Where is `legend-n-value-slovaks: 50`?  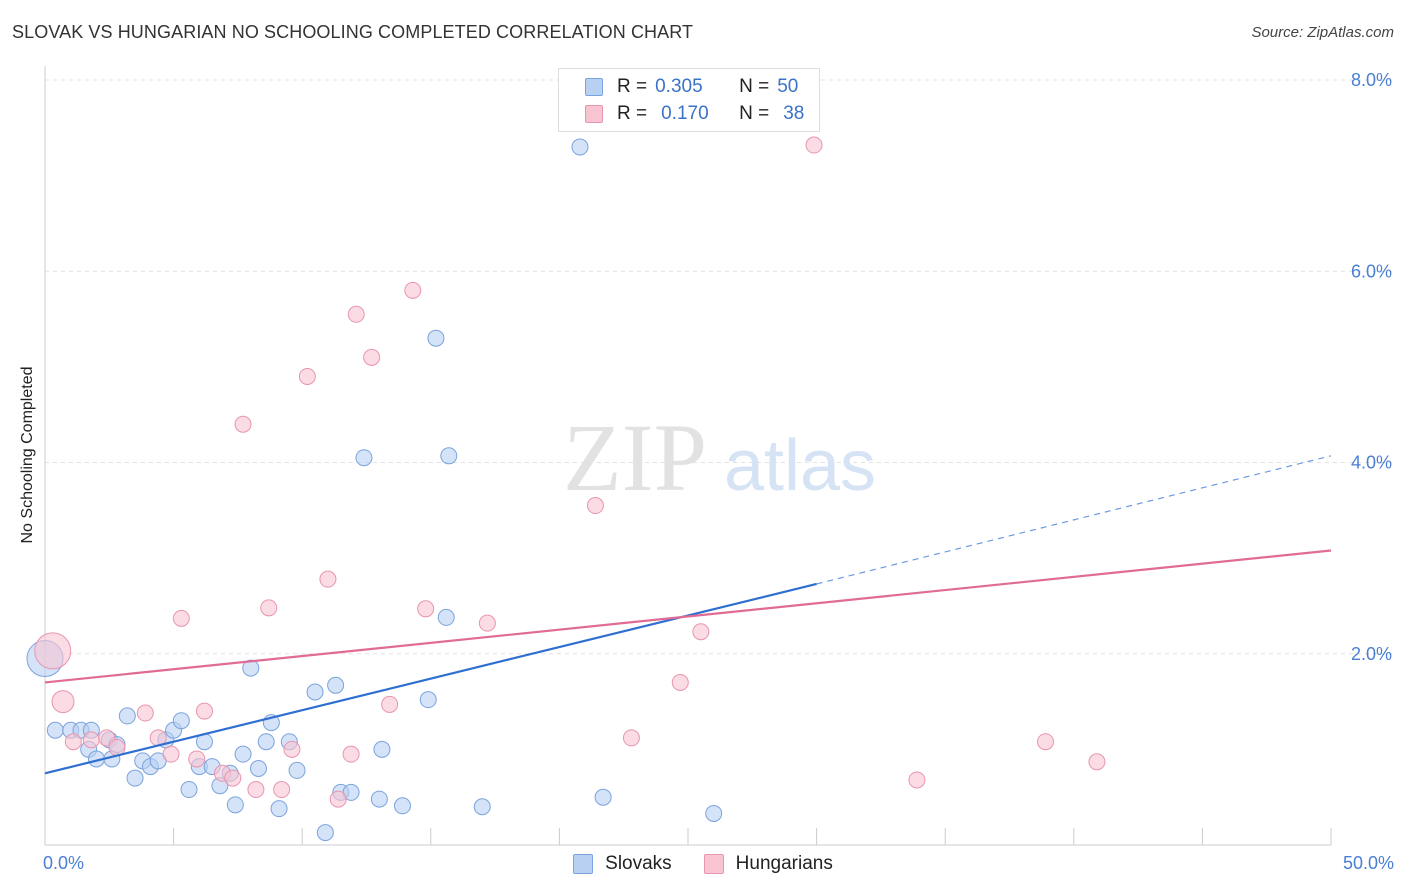 legend-n-value-slovaks: 50 is located at coordinates (788, 86).